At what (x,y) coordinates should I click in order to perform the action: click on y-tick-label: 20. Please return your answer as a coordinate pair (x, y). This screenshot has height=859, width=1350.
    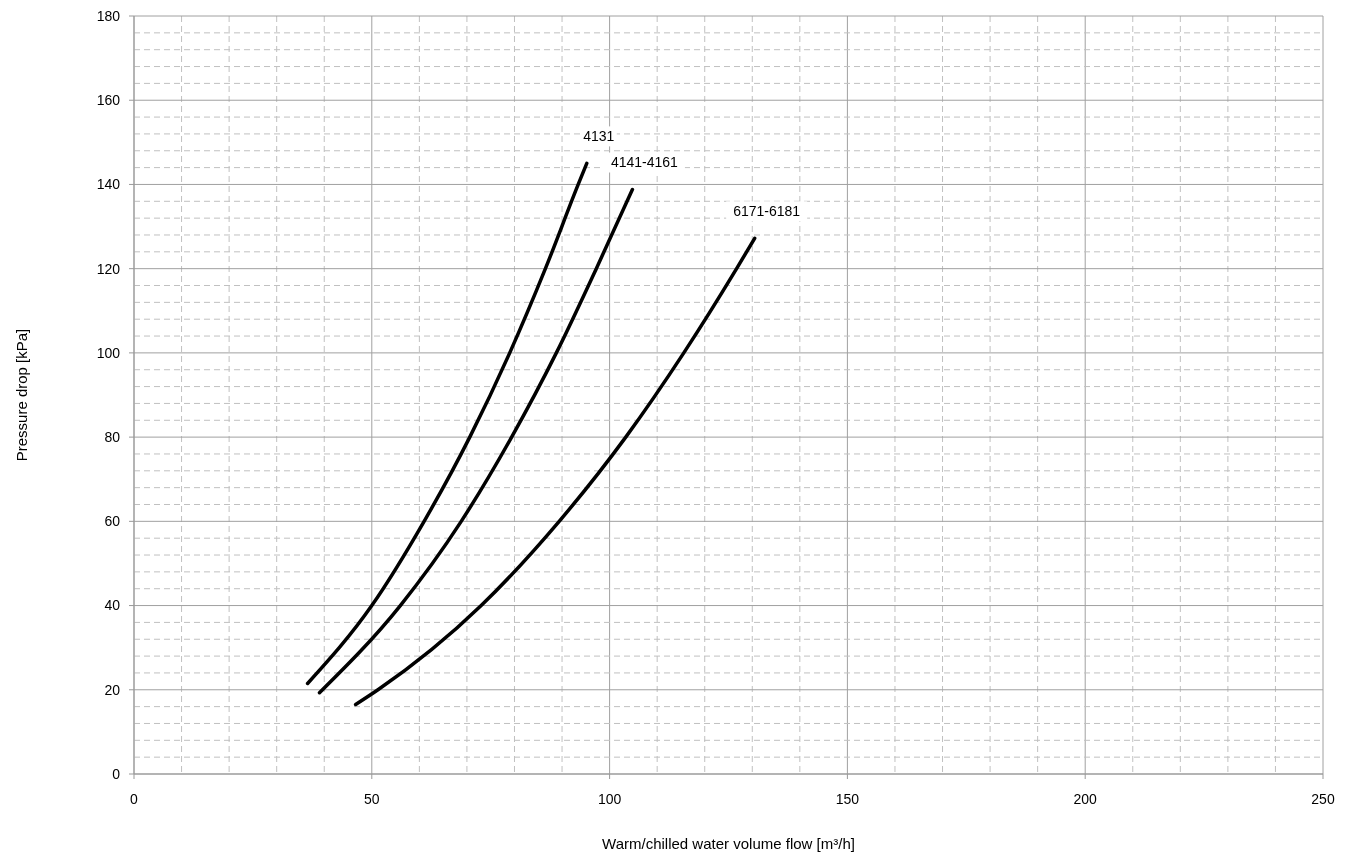
    Looking at the image, I should click on (112, 689).